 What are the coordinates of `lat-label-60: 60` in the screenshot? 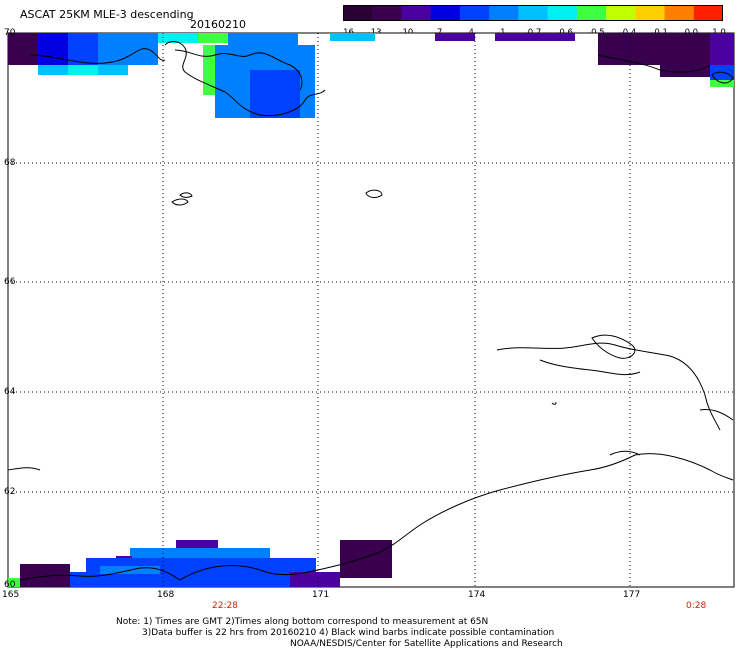 It's located at (10, 585).